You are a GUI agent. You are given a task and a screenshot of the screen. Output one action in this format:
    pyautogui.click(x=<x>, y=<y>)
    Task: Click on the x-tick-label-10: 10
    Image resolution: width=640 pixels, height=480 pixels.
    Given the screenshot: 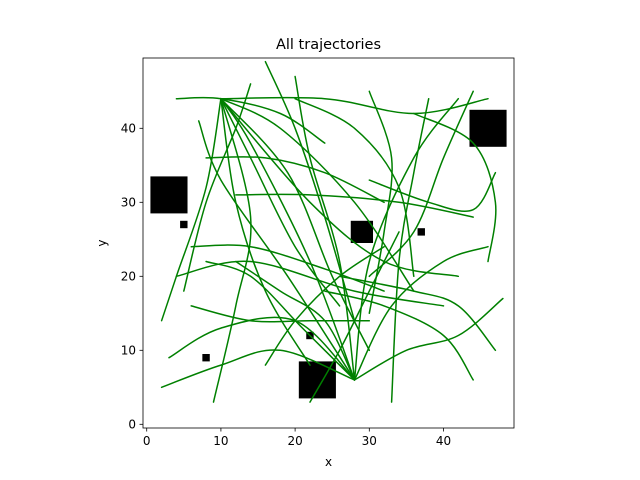 What is the action you would take?
    pyautogui.click(x=220, y=441)
    